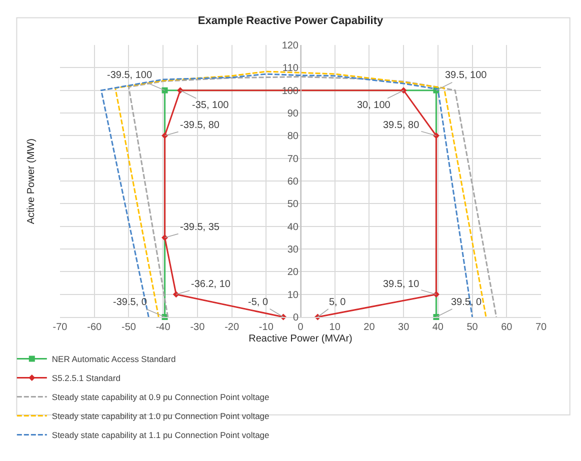 The image size is (581, 461). Describe the element at coordinates (293, 295) in the screenshot. I see `y-tick-label: 10` at that location.